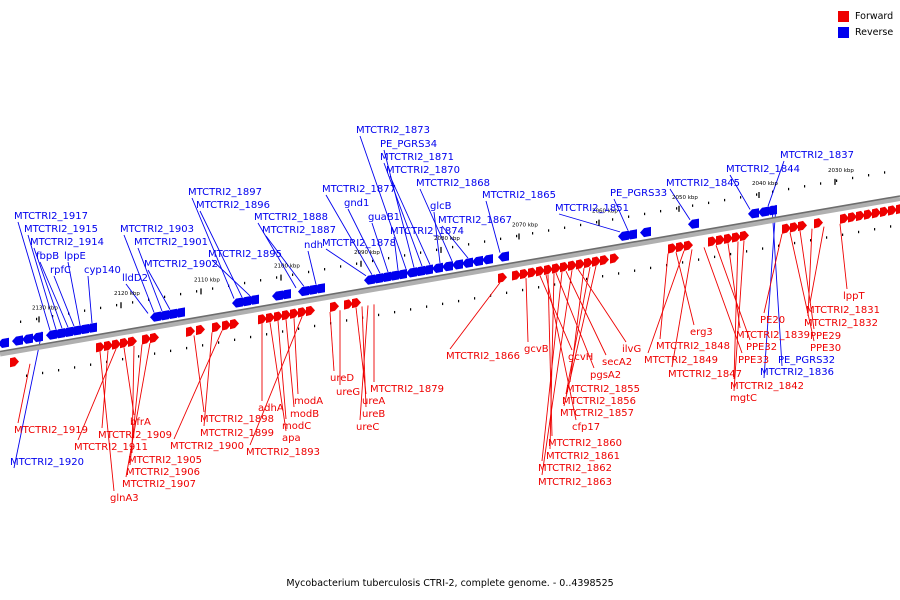 This screenshot has width=900, height=600. What do you see at coordinates (423, 170) in the screenshot?
I see `reverse-gene-label: MTCTRI2_1870` at bounding box center [423, 170].